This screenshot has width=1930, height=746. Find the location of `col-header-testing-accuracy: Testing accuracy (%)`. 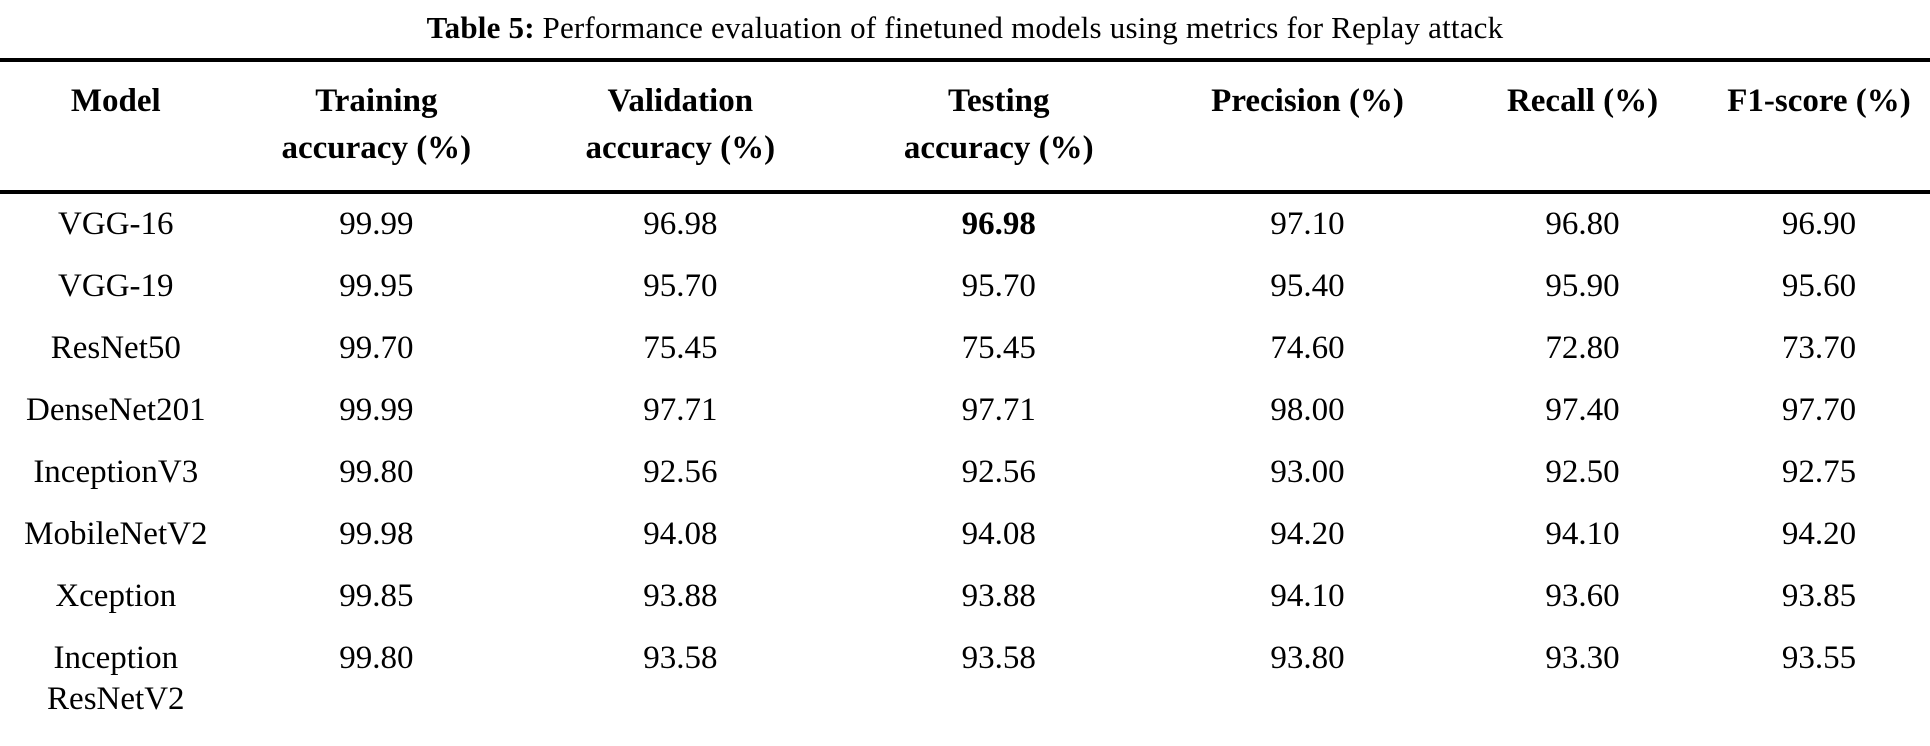

col-header-testing-accuracy: Testing accuracy (%) is located at coordinates (998, 127).